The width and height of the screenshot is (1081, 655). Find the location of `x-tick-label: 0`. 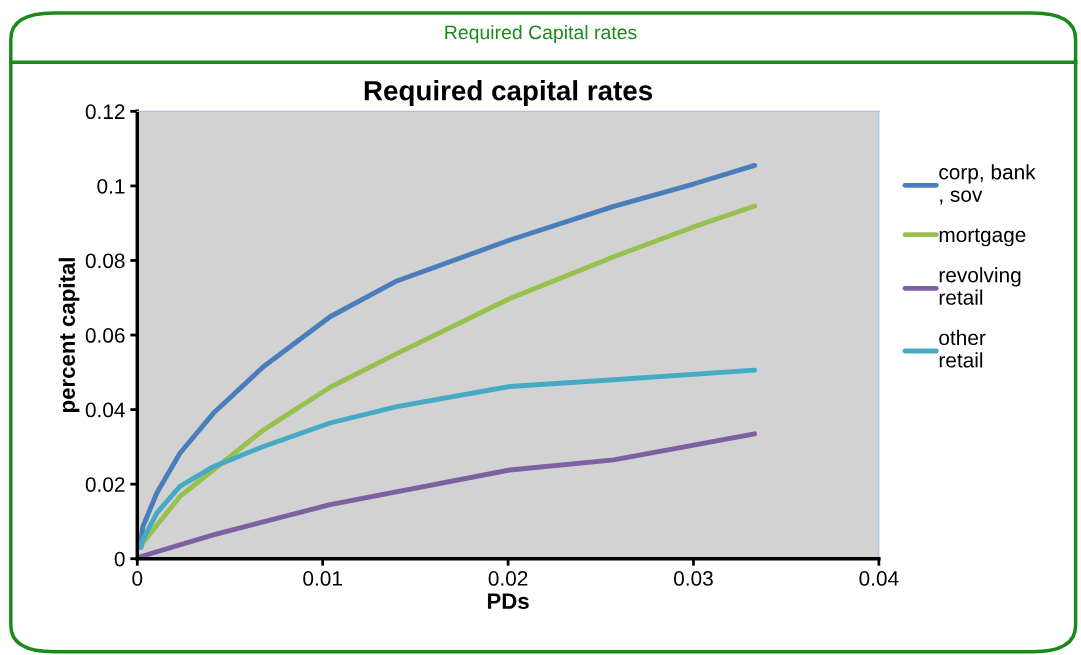

x-tick-label: 0 is located at coordinates (137, 578).